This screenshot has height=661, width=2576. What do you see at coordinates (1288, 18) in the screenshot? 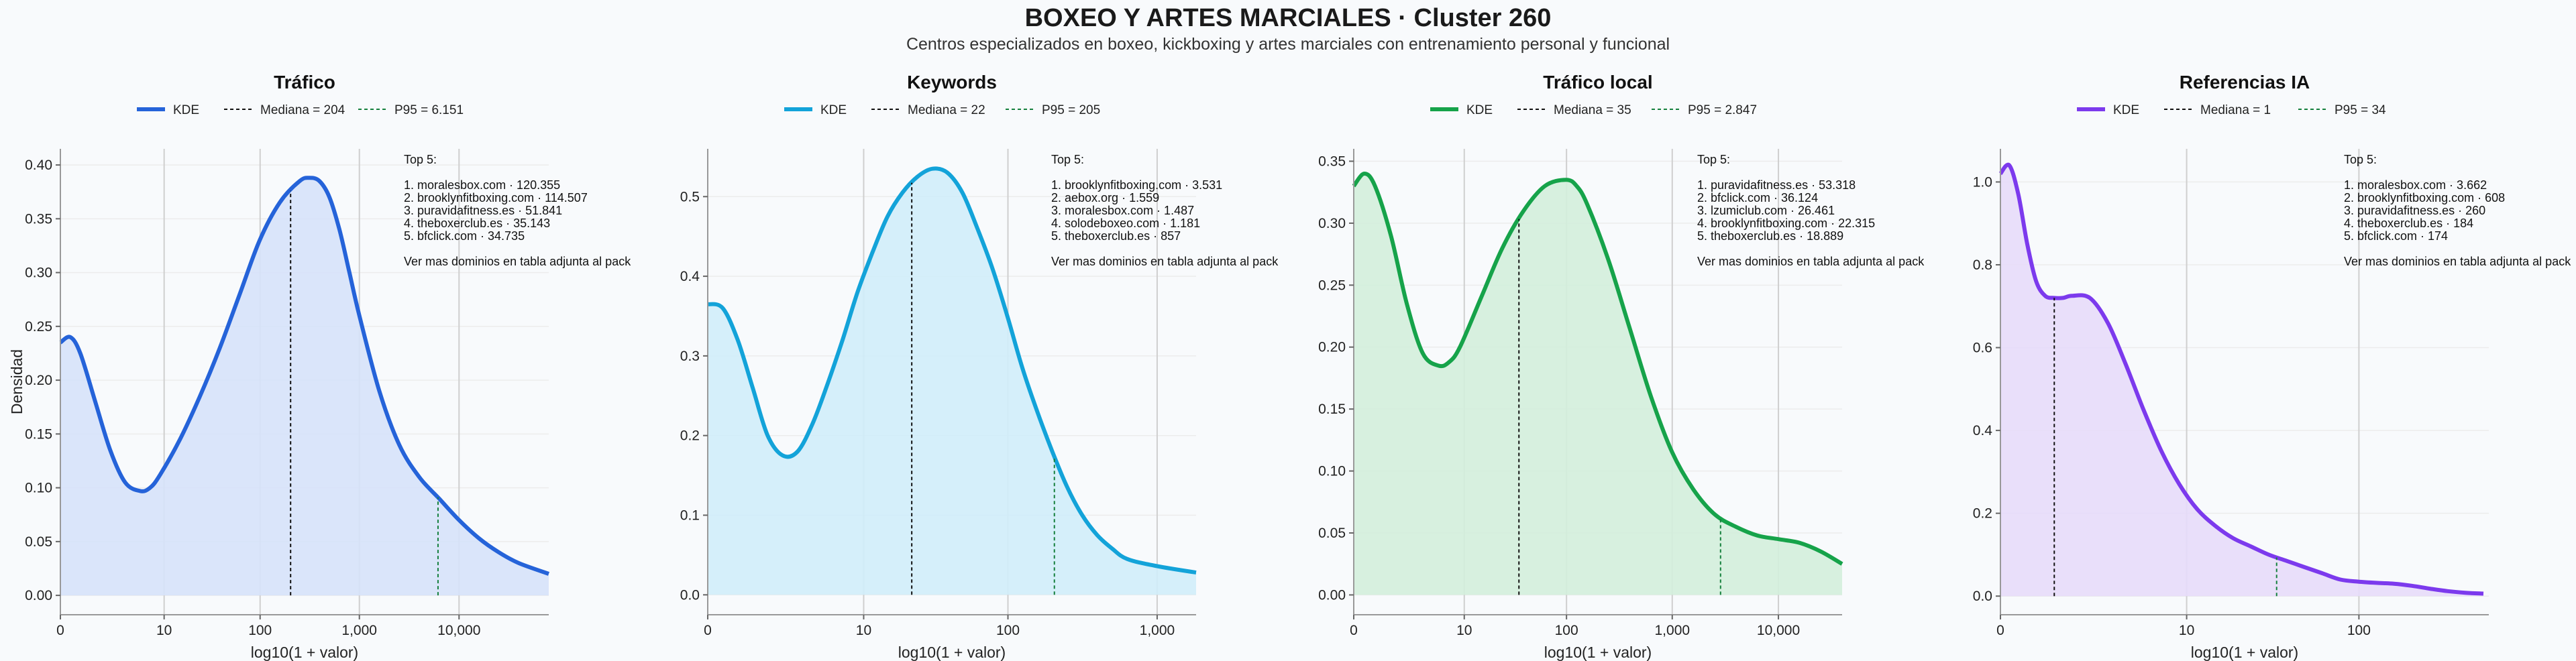
I see `page-title: BOXEO Y ARTES MARCIALES · Cluster 260` at bounding box center [1288, 18].